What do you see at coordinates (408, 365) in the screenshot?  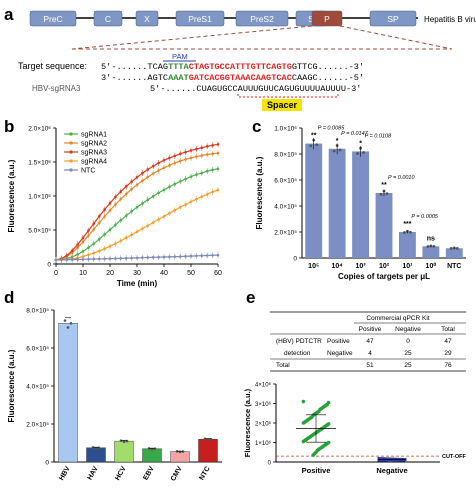 I see `table-cell: 25` at bounding box center [408, 365].